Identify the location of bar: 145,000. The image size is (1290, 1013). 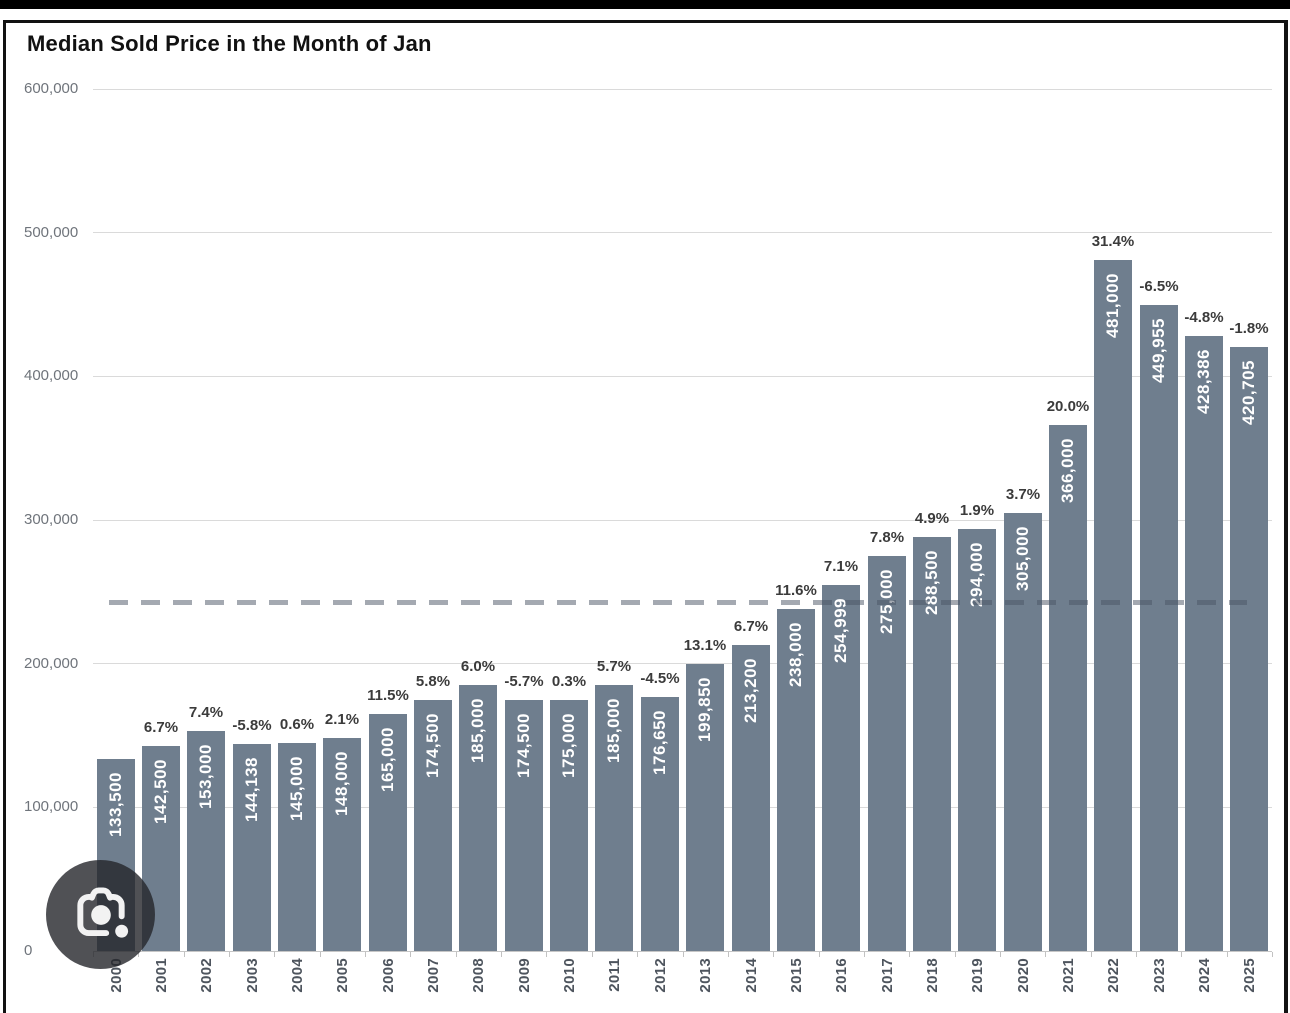
(297, 847).